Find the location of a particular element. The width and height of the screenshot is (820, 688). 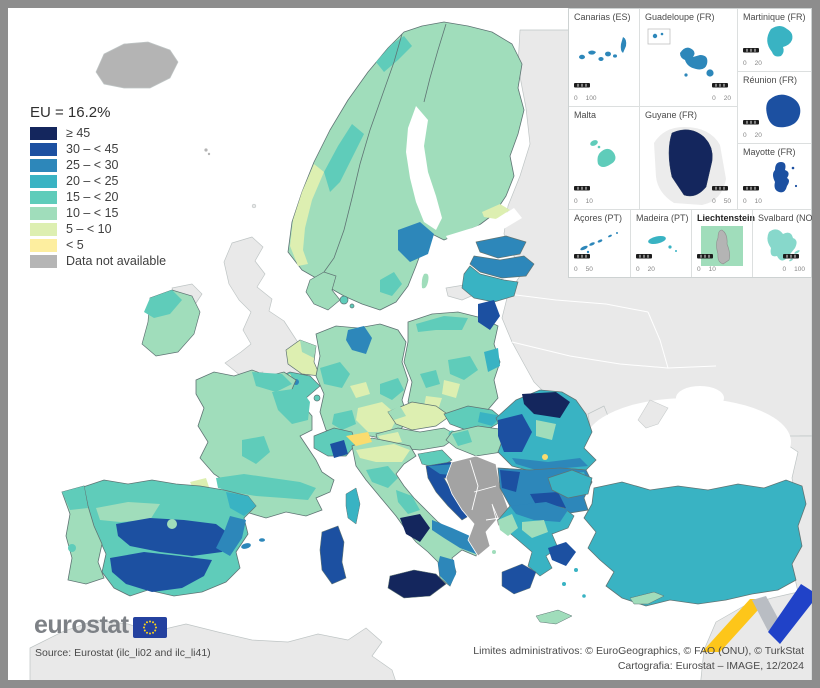

ionian-island is located at coordinates (494, 552).